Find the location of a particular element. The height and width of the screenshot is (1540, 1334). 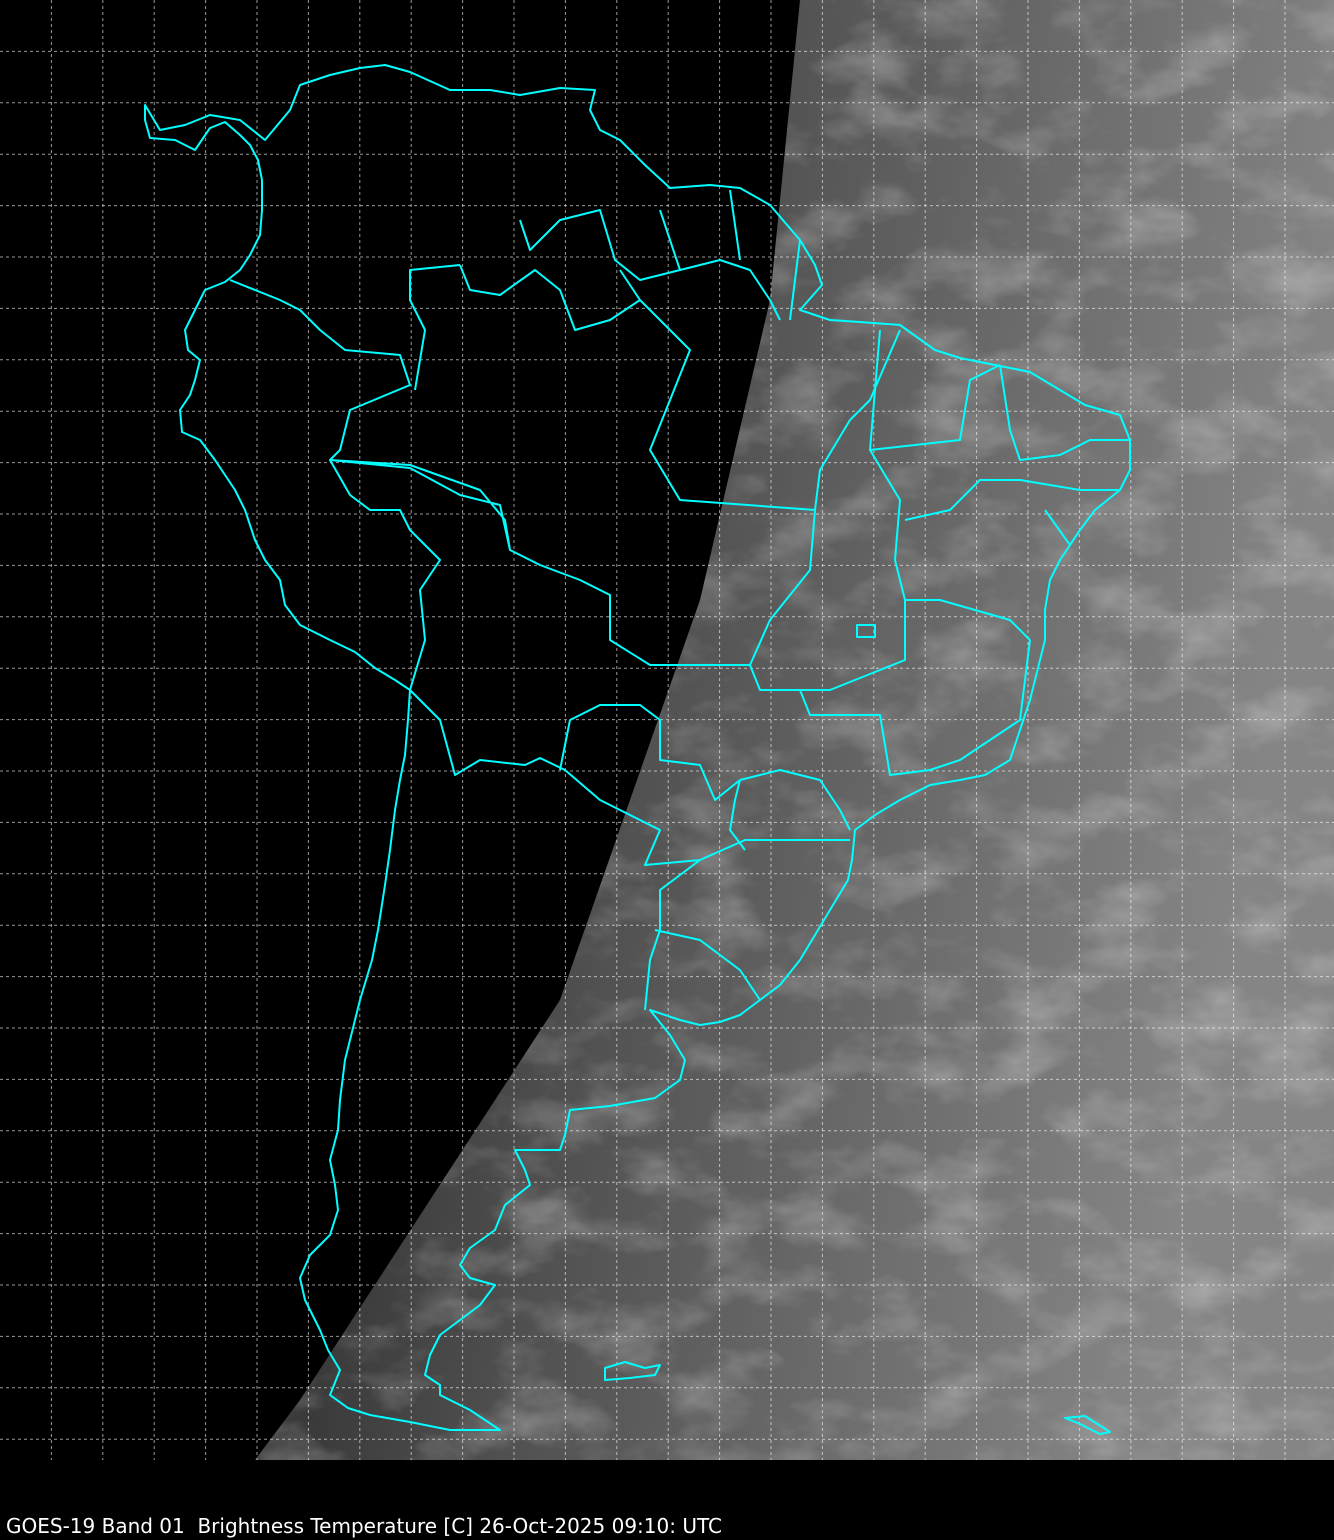

falkland-islands is located at coordinates (632, 1371).